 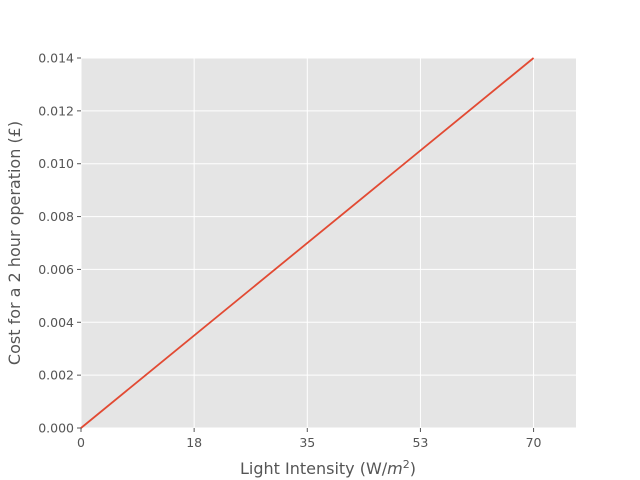 What do you see at coordinates (56, 216) in the screenshot?
I see `y-tick-label-4: 0.008` at bounding box center [56, 216].